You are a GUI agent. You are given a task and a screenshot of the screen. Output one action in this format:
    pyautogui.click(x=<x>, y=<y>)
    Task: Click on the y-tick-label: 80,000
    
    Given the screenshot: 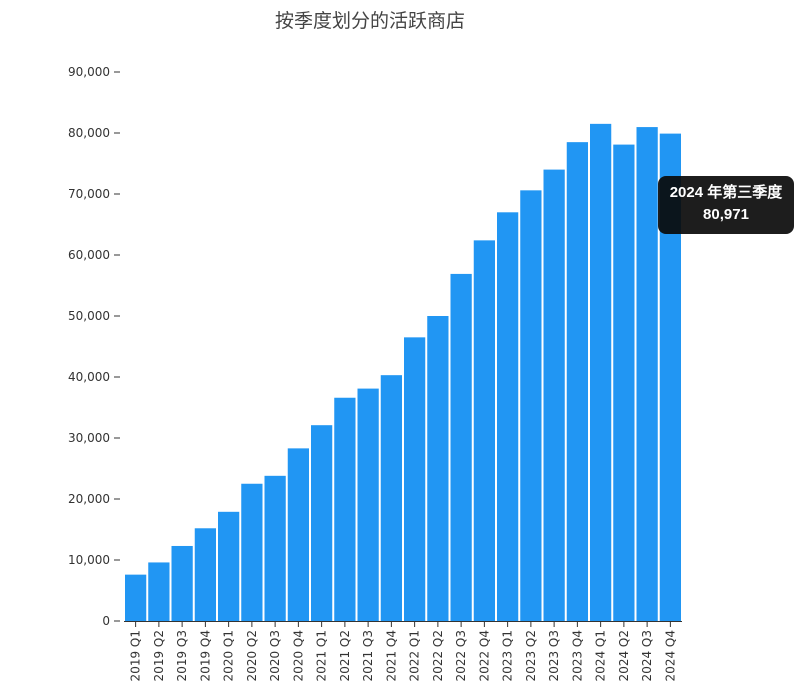 What is the action you would take?
    pyautogui.click(x=89, y=133)
    